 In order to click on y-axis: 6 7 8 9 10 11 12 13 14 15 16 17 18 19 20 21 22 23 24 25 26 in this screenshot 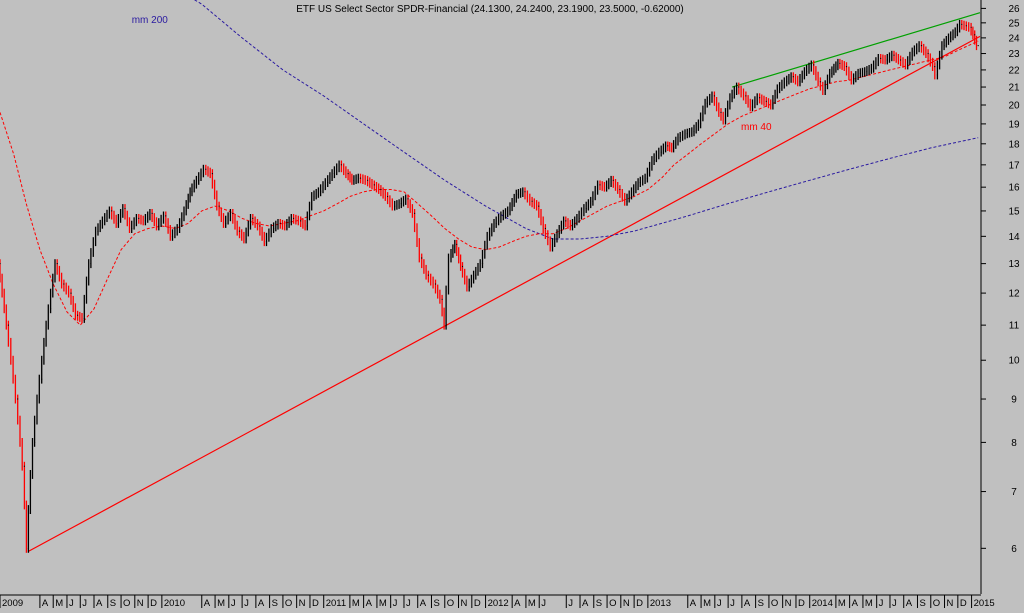, I will do `click(1002, 297)`.